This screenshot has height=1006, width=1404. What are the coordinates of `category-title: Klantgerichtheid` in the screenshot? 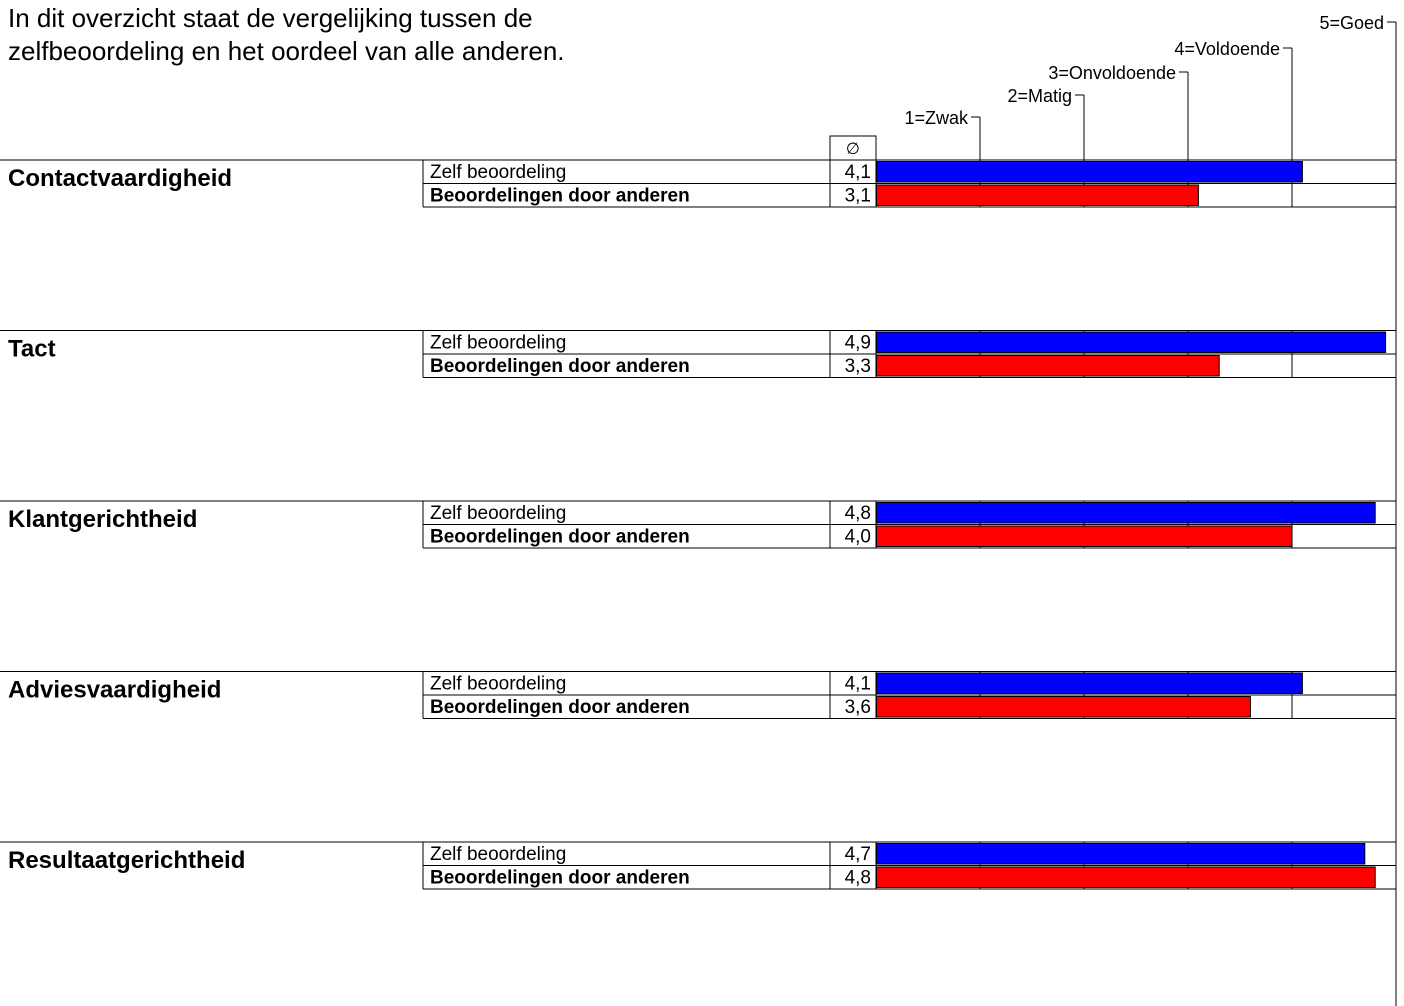 It's located at (102, 519).